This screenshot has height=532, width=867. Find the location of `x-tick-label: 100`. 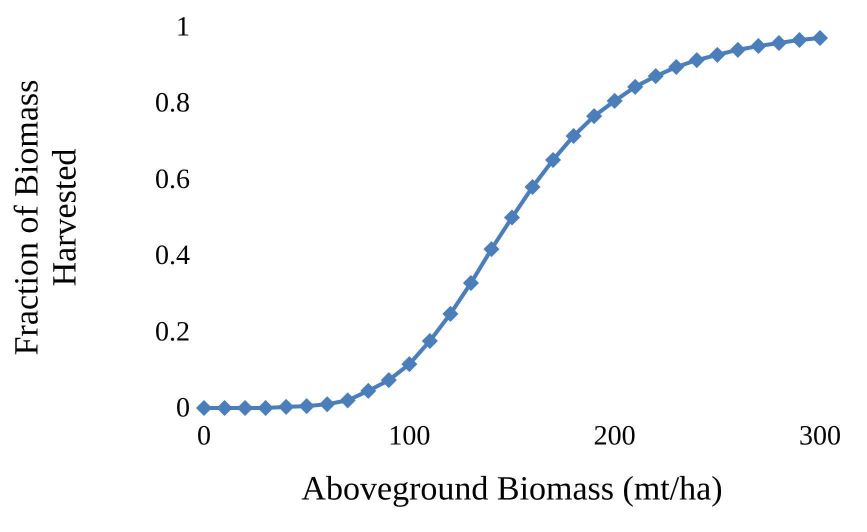

x-tick-label: 100 is located at coordinates (409, 436).